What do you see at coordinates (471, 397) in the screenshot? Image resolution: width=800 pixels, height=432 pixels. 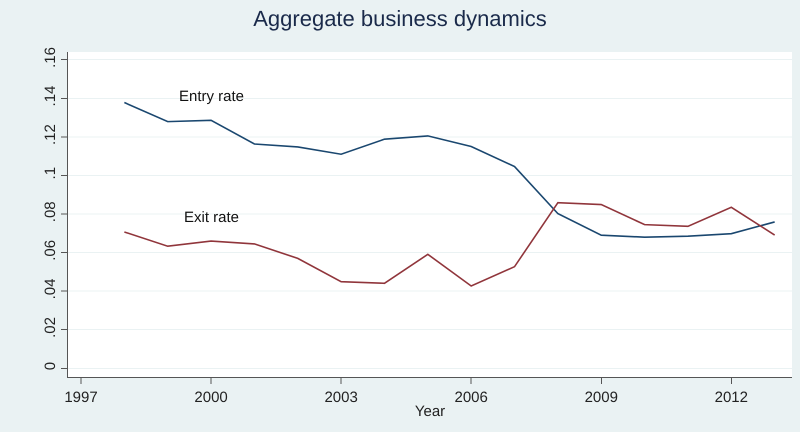 I see `x-tick-label: 2006` at bounding box center [471, 397].